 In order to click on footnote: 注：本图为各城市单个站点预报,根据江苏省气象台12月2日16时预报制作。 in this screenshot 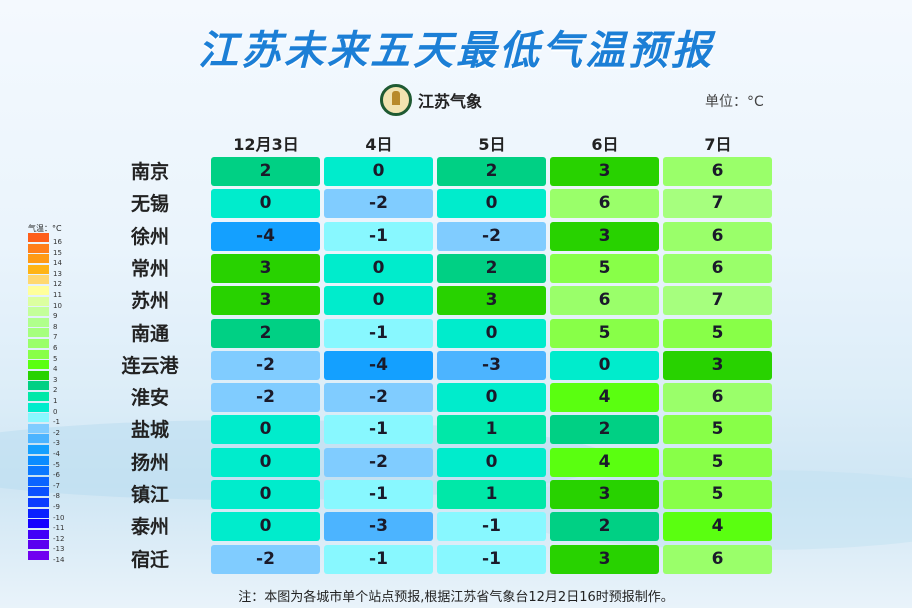, I will do `click(456, 597)`.